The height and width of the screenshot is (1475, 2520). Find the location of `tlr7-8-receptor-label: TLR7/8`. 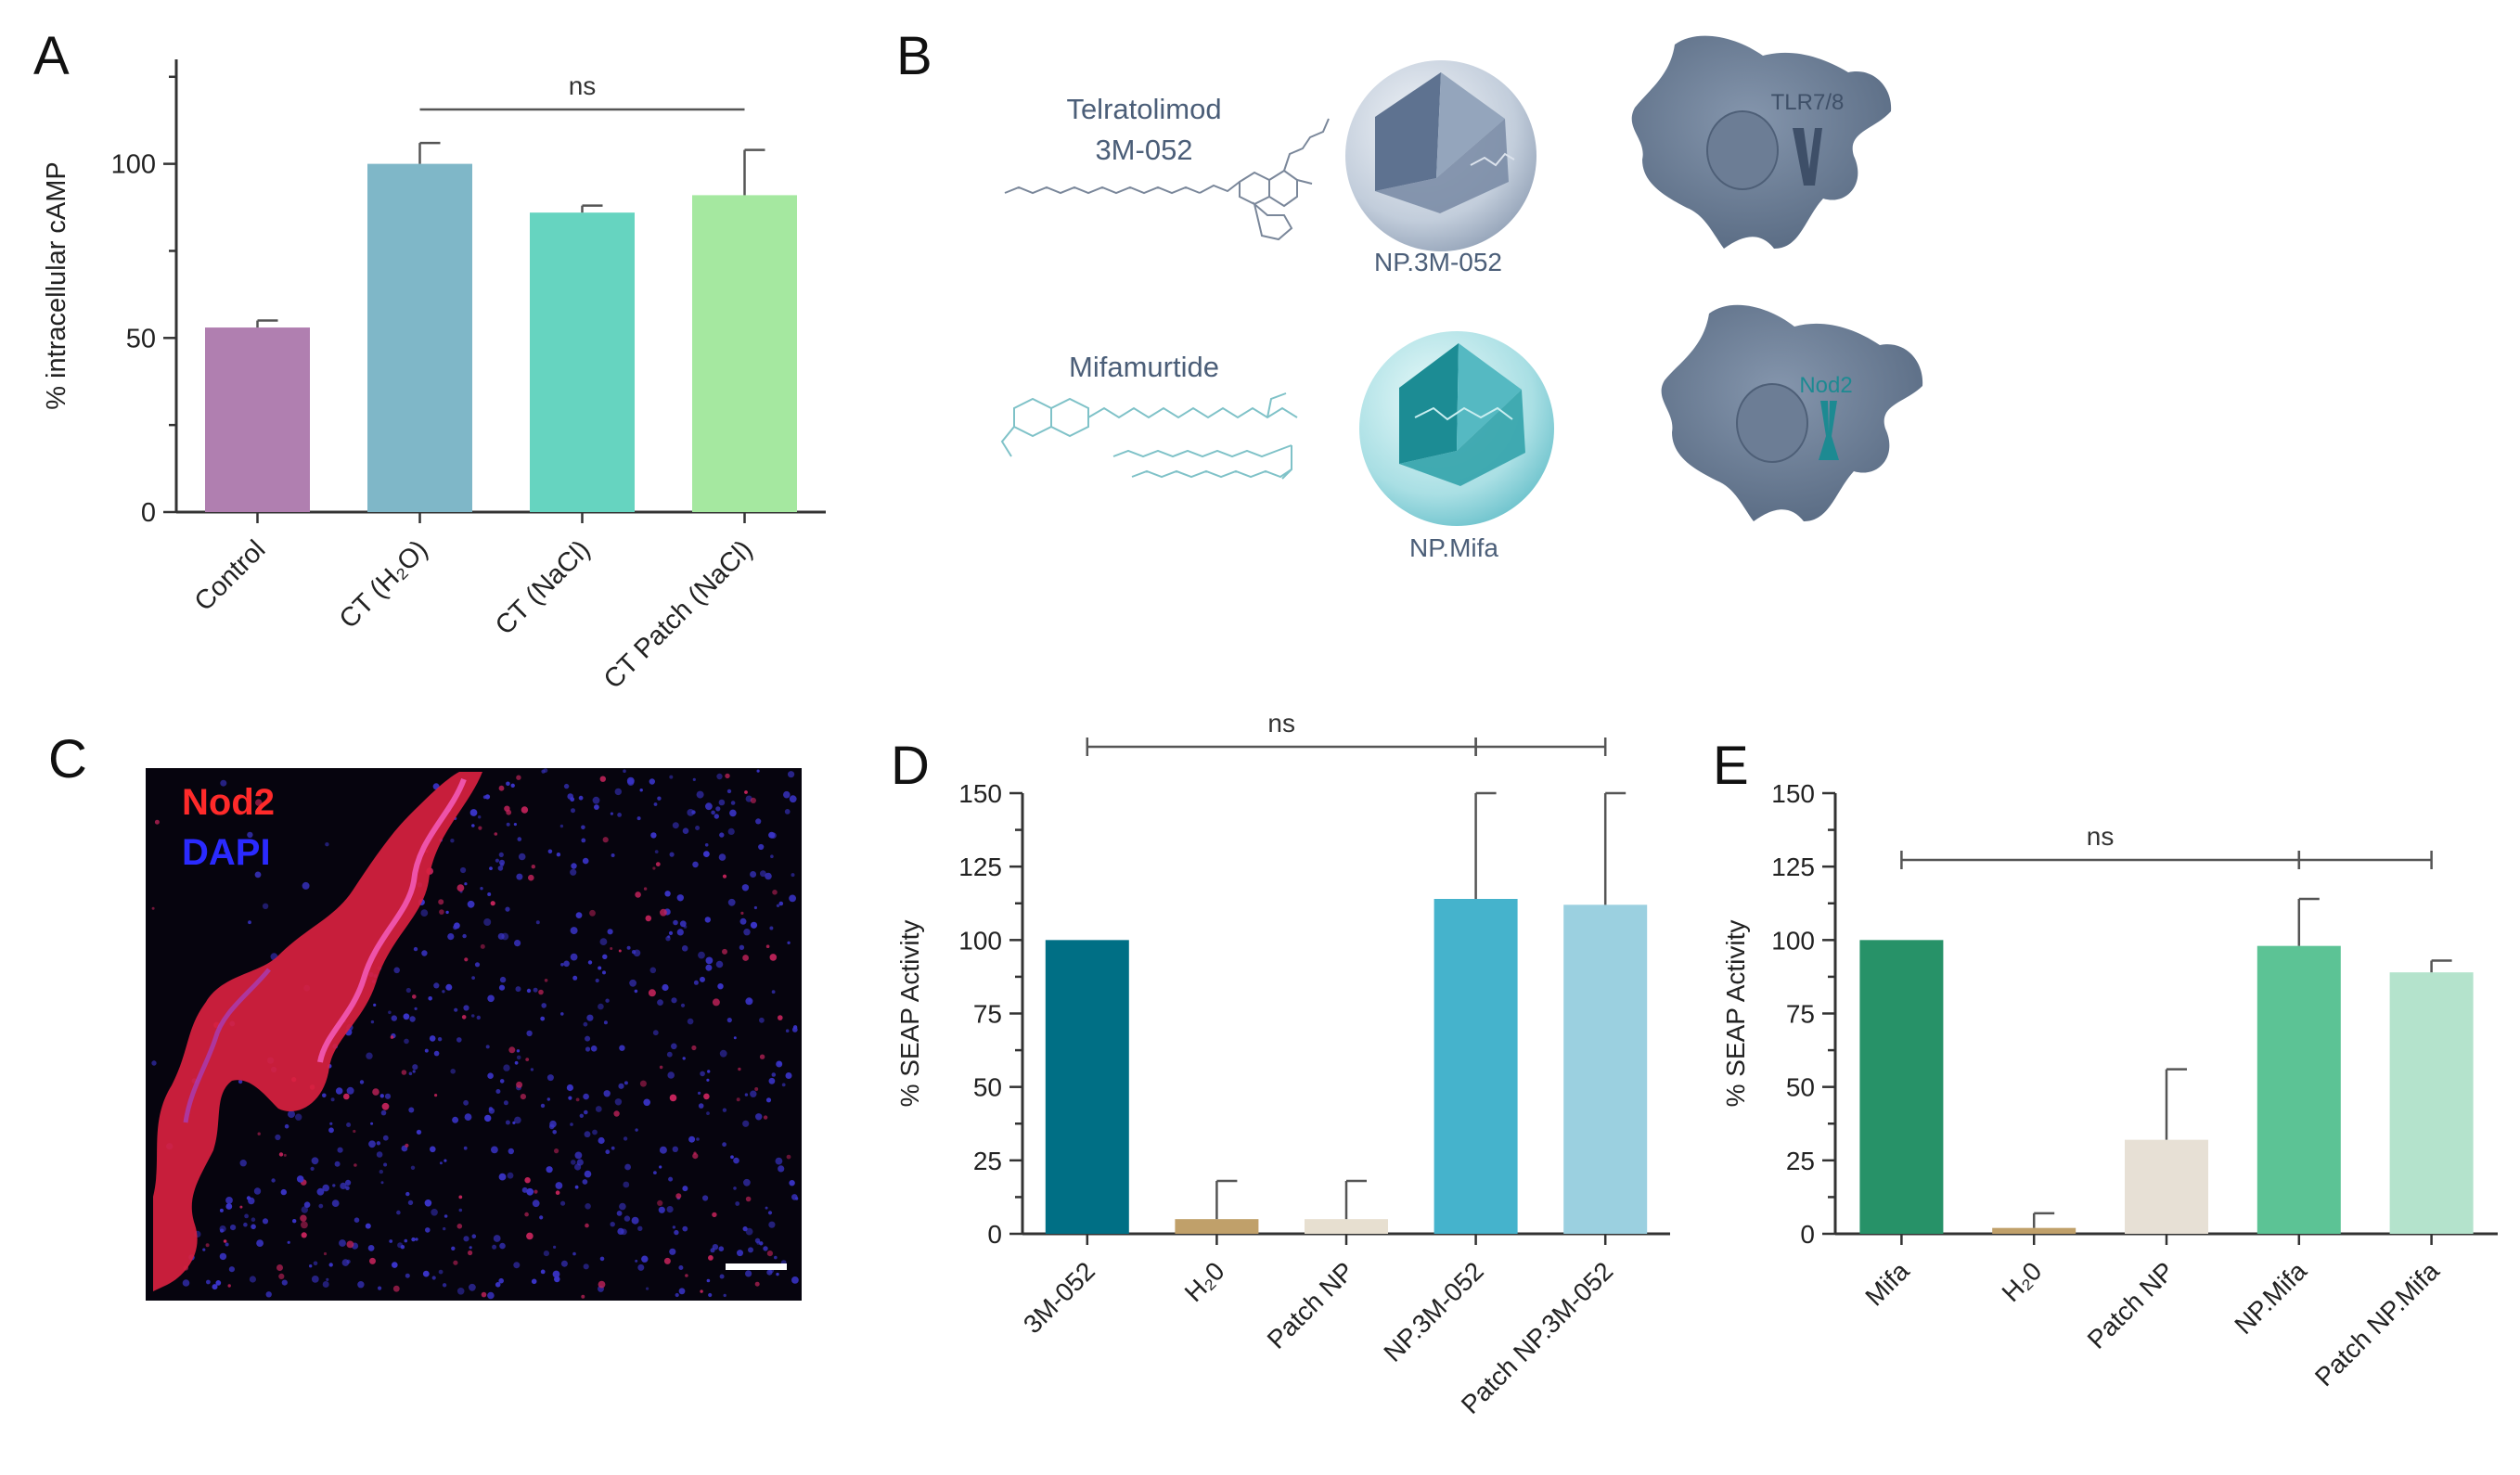

tlr7-8-receptor-label: TLR7/8 is located at coordinates (1808, 103).